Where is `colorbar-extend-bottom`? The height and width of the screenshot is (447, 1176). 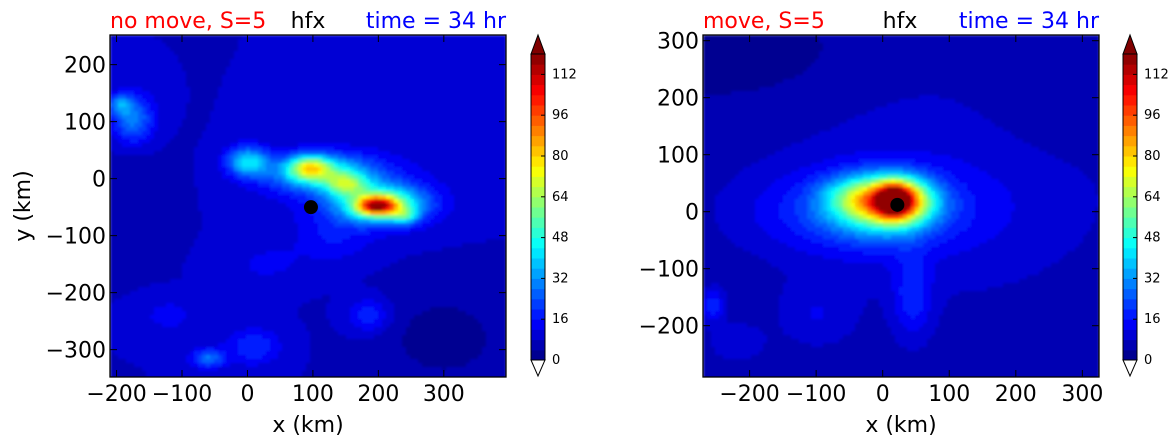
colorbar-extend-bottom is located at coordinates (1130, 368).